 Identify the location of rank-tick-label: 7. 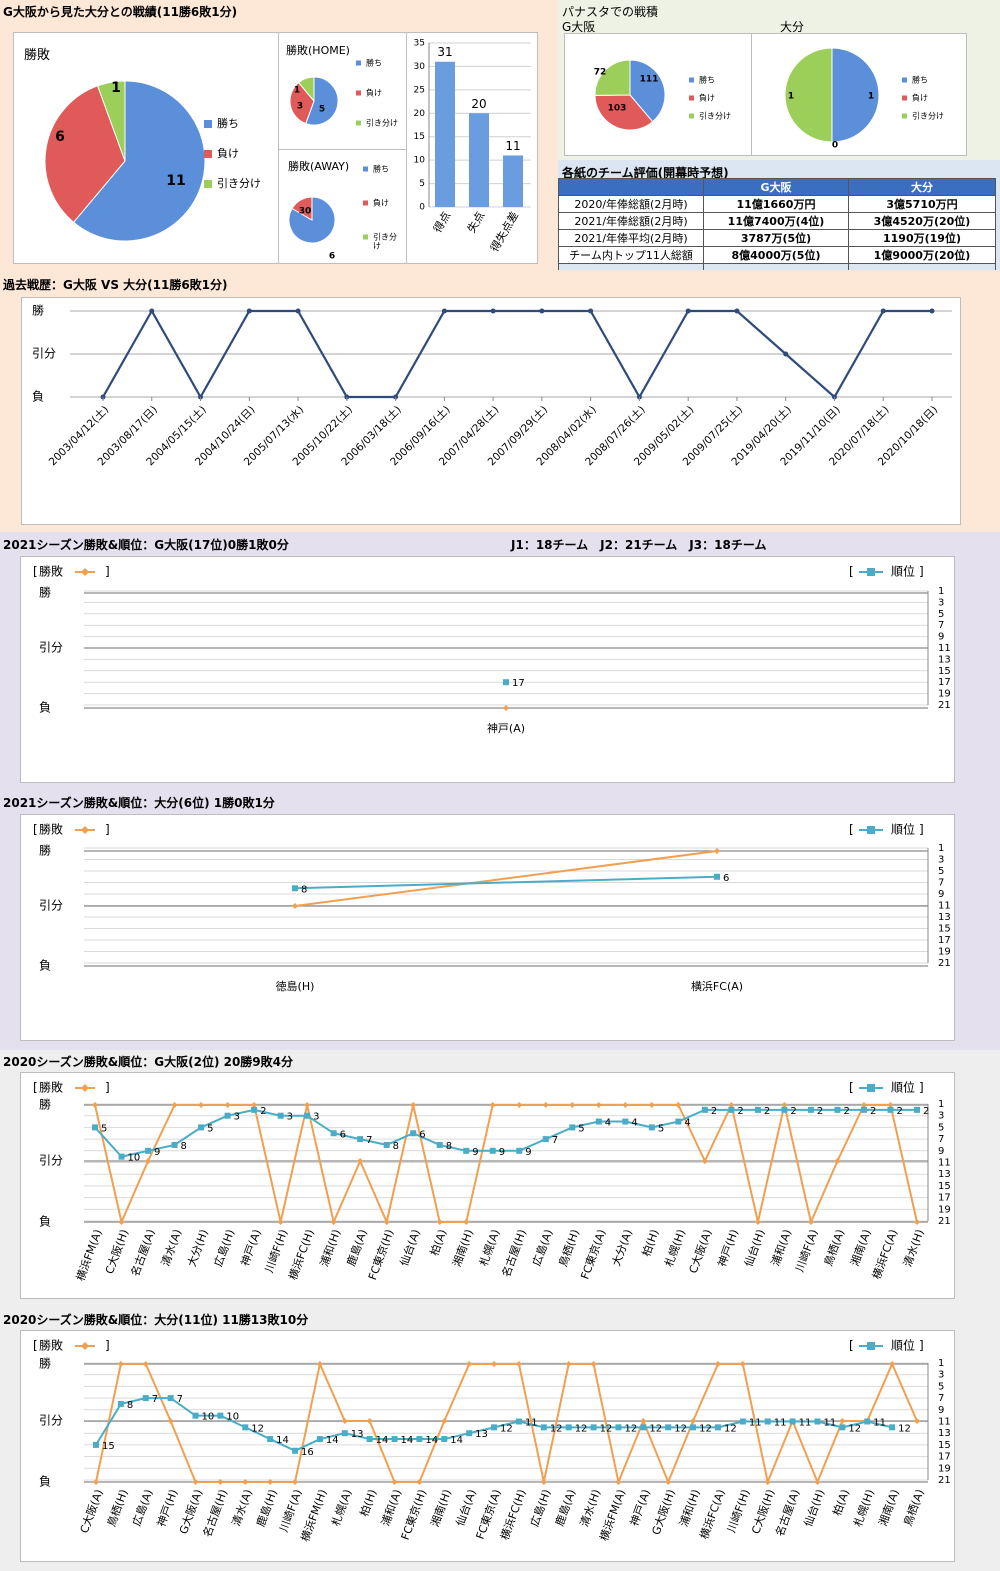
(941, 625).